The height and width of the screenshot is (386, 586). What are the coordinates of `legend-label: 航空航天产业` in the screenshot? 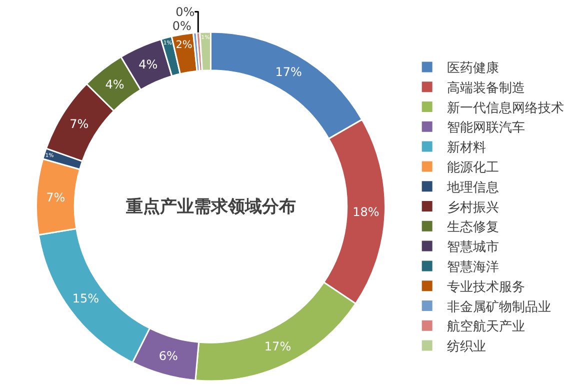 It's located at (486, 327).